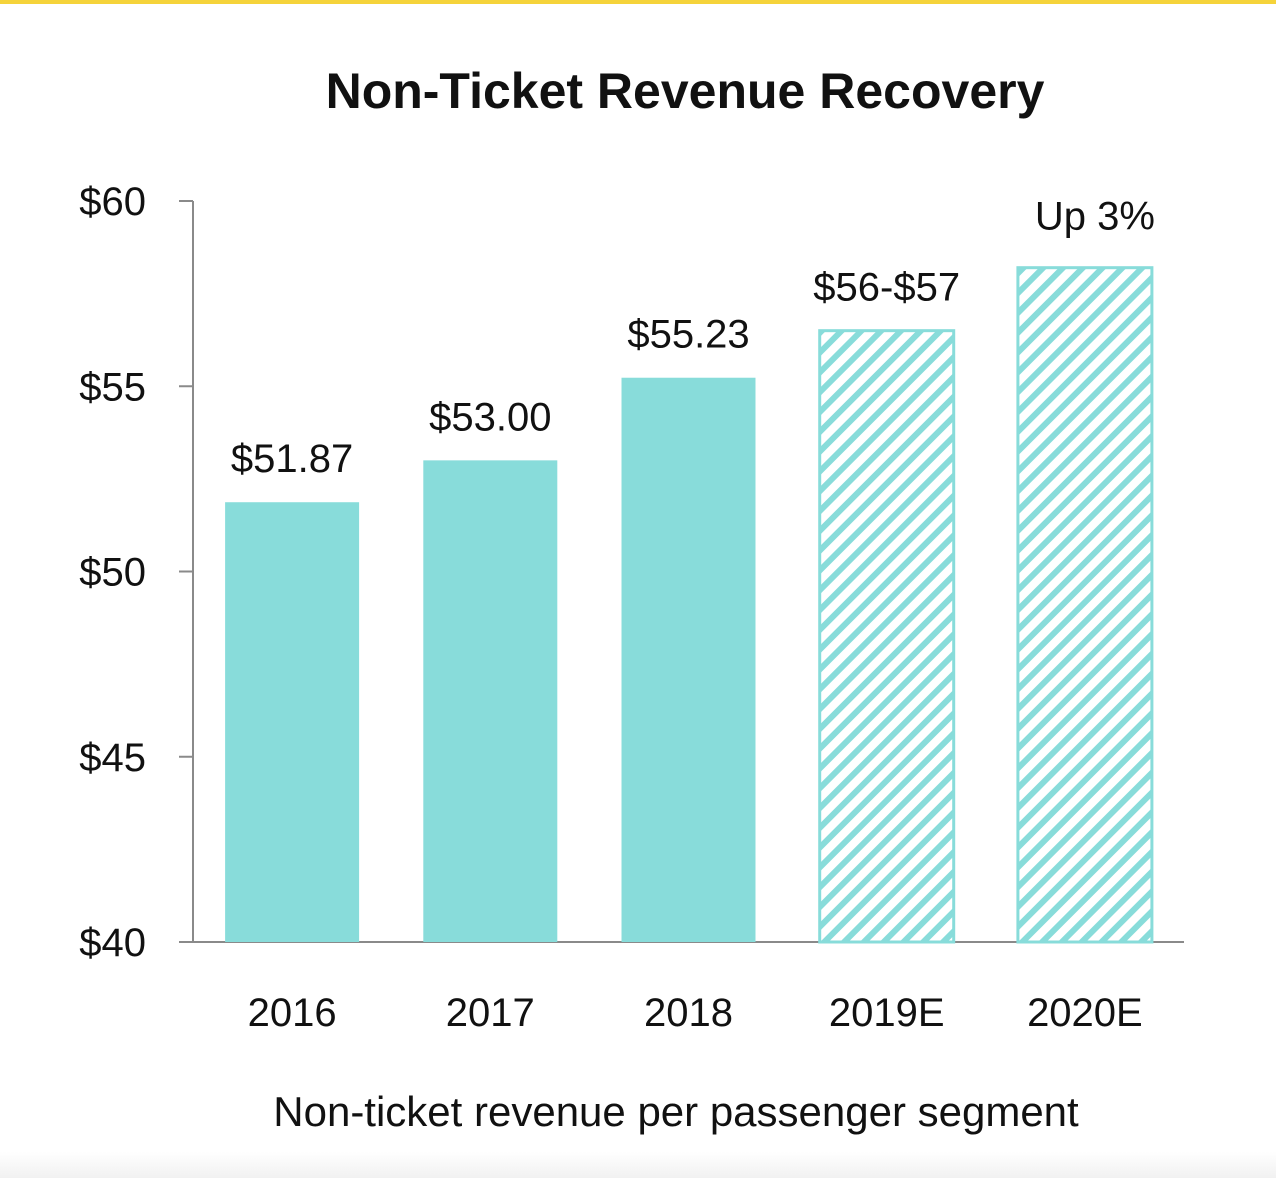 The height and width of the screenshot is (1178, 1276). I want to click on chart-title: Non-Ticket Revenue Recovery, so click(685, 91).